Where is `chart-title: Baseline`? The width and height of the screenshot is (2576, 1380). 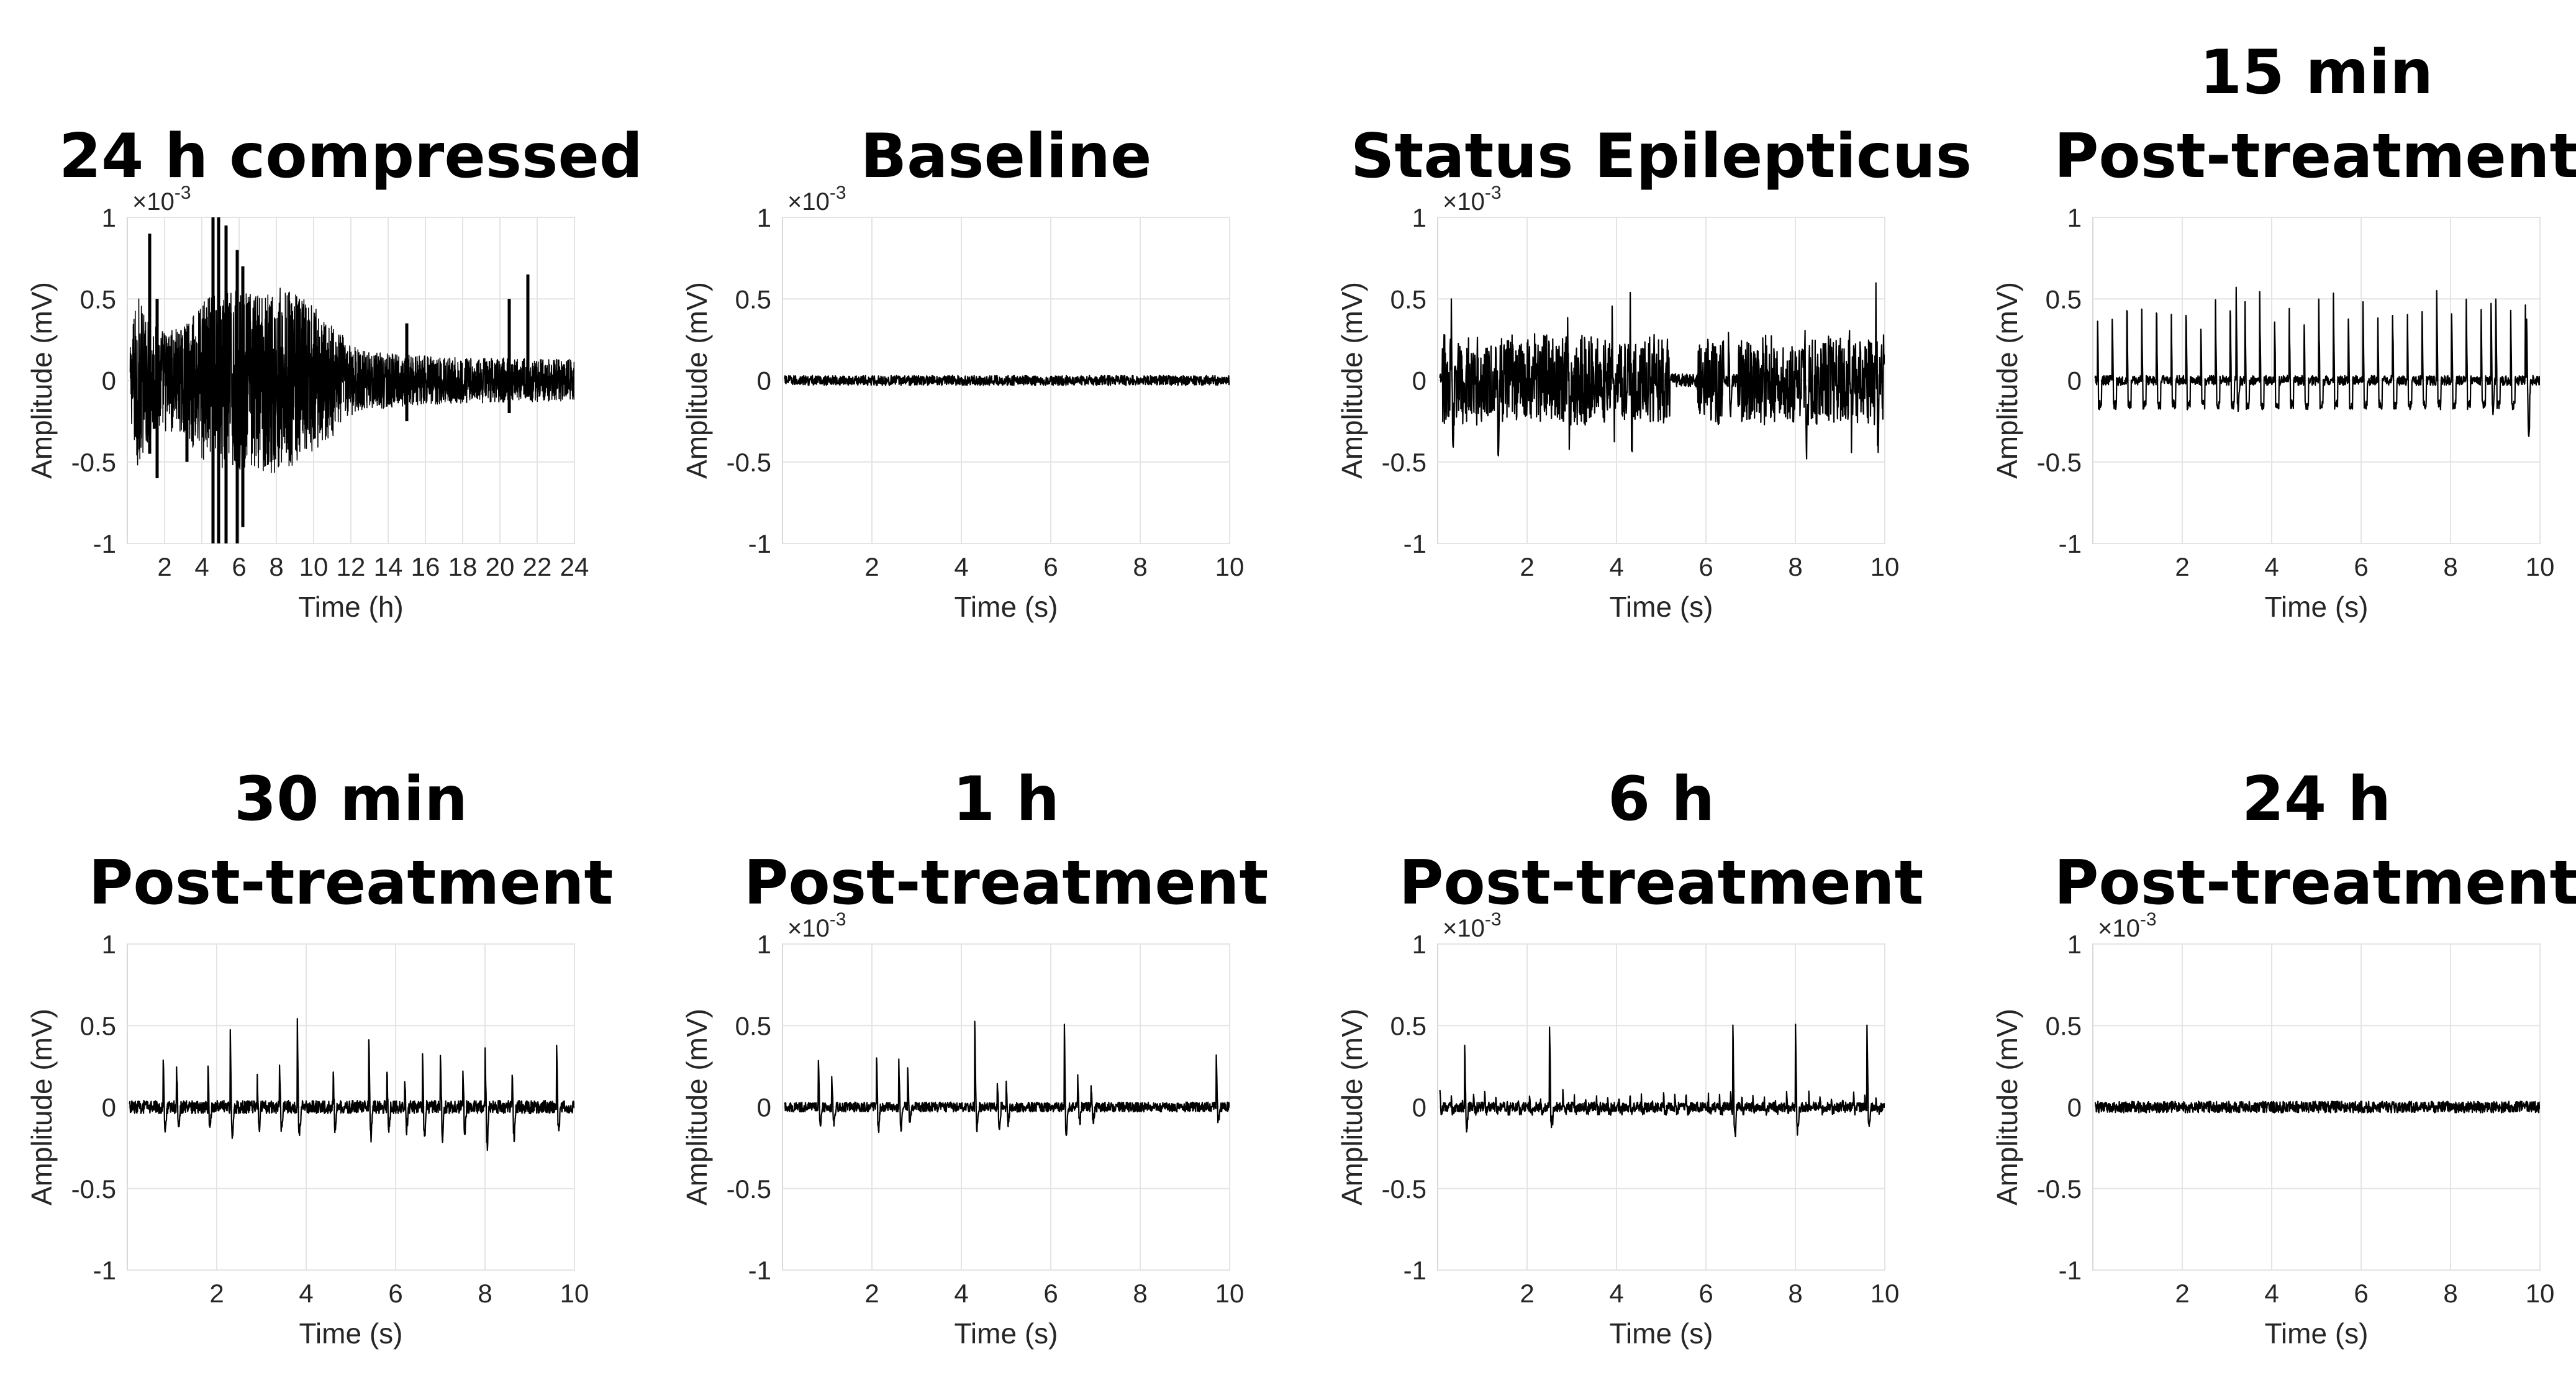
chart-title: Baseline is located at coordinates (1005, 156).